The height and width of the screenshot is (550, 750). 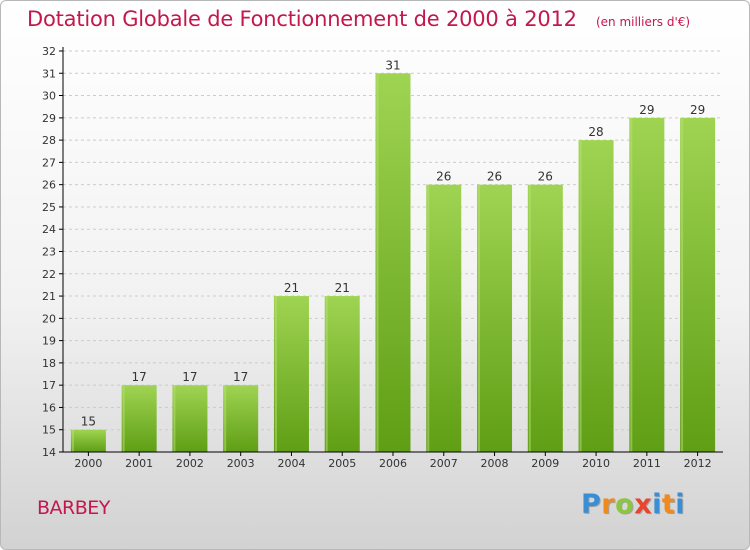 I want to click on y-tick-label: 14, so click(x=49, y=452).